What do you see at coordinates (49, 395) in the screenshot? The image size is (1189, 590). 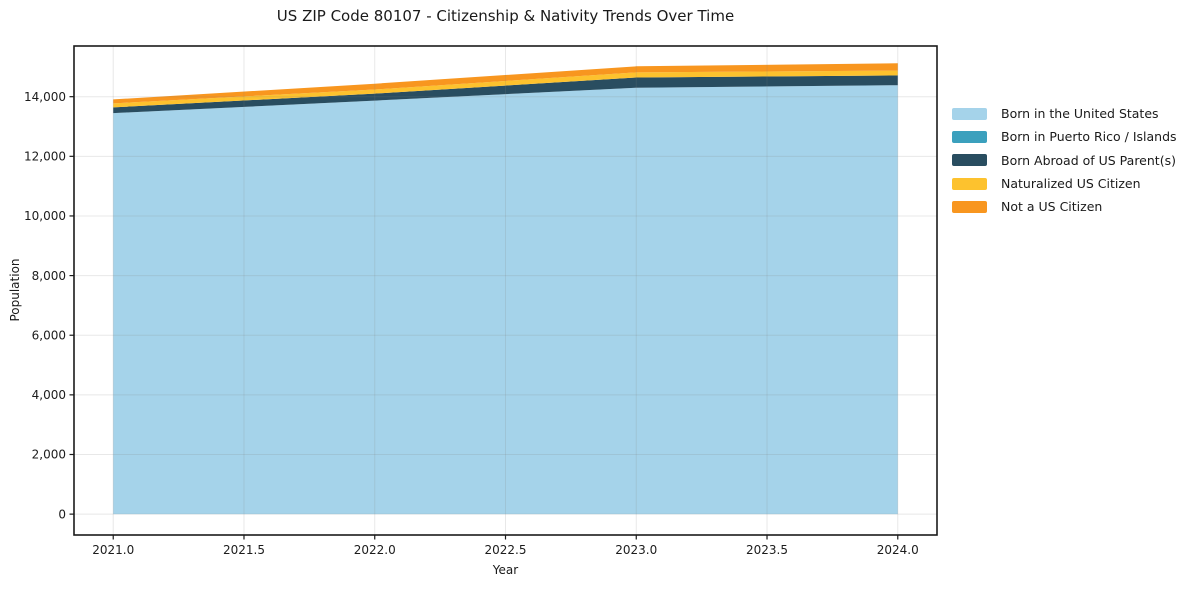 I see `y-tick-label: 4,000` at bounding box center [49, 395].